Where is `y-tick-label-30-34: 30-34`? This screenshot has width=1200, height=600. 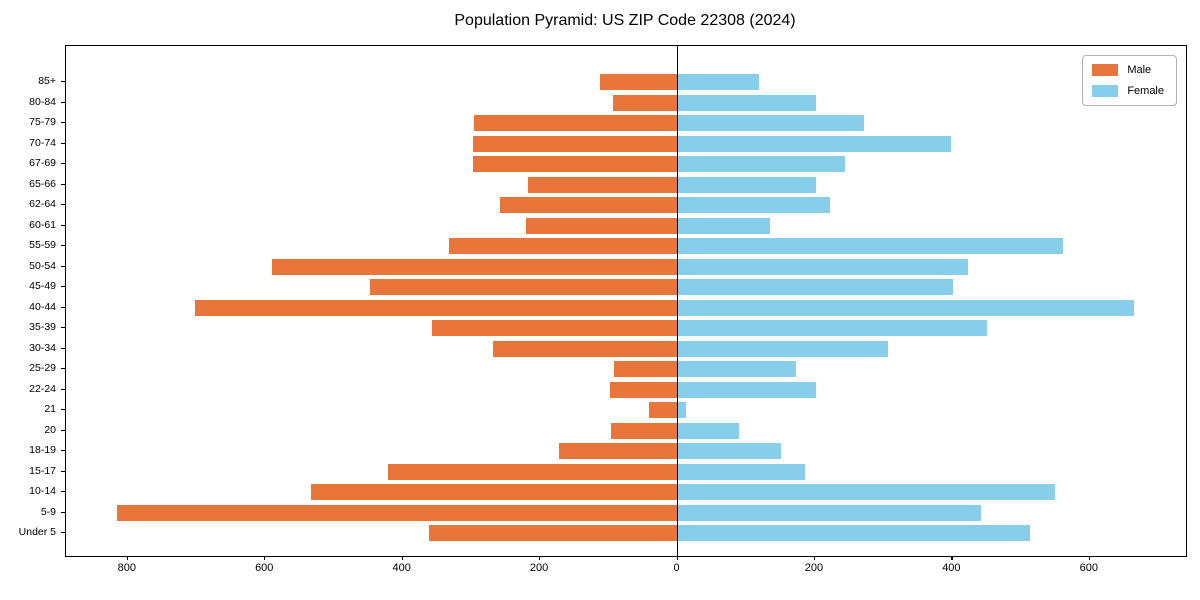
y-tick-label-30-34: 30-34 is located at coordinates (42, 347).